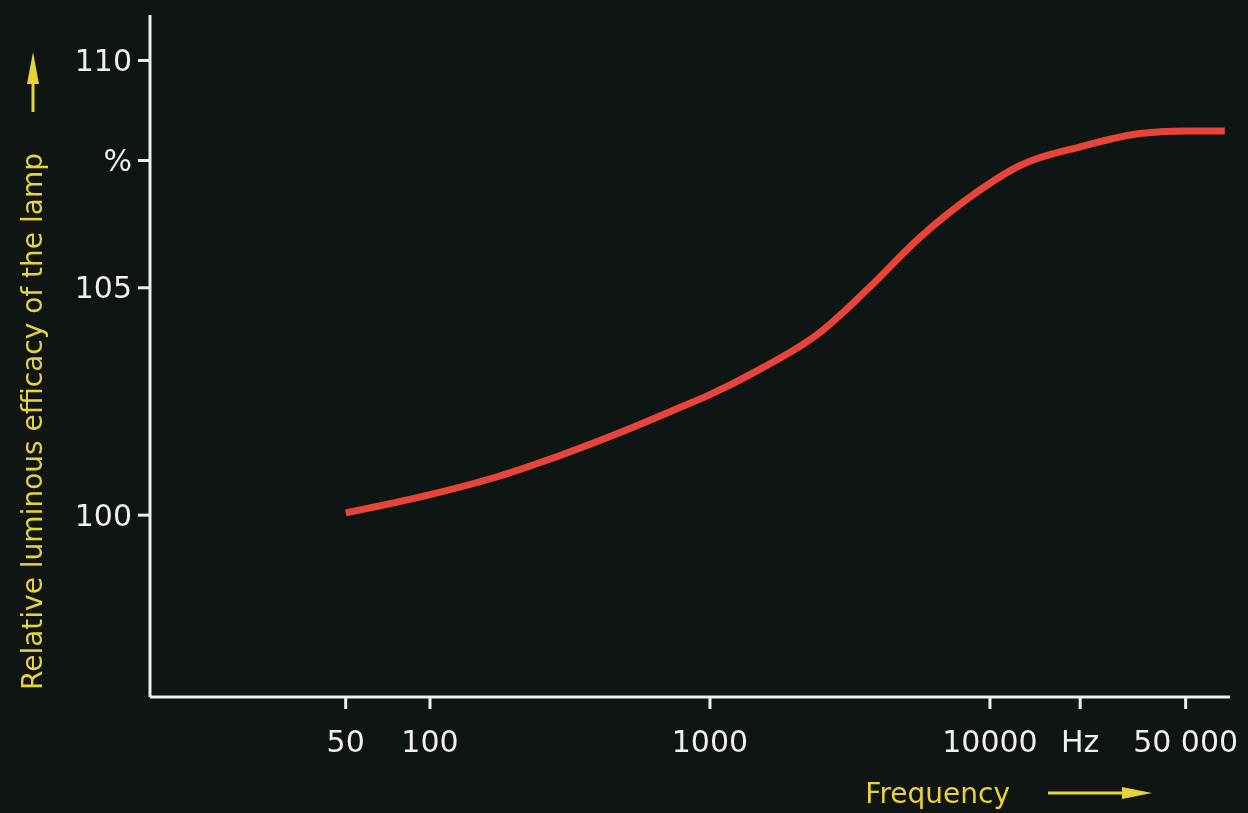  Describe the element at coordinates (430, 741) in the screenshot. I see `x-tick-label: 100` at that location.